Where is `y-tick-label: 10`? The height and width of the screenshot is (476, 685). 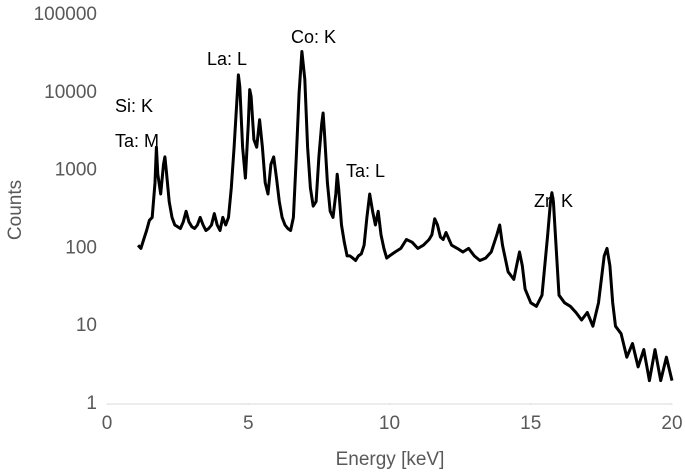 y-tick-label: 10 is located at coordinates (86, 325).